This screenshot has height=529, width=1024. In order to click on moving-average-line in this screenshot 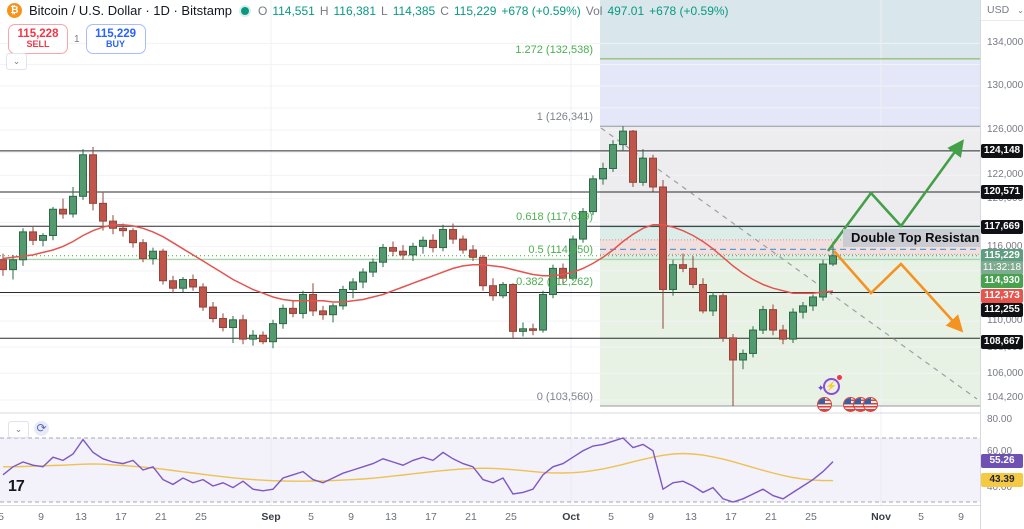, I will do `click(418, 263)`.